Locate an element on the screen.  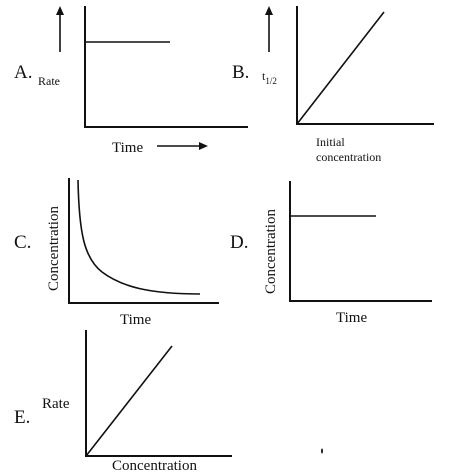
panel-e-x-label: Concentration is located at coordinates (154, 466).